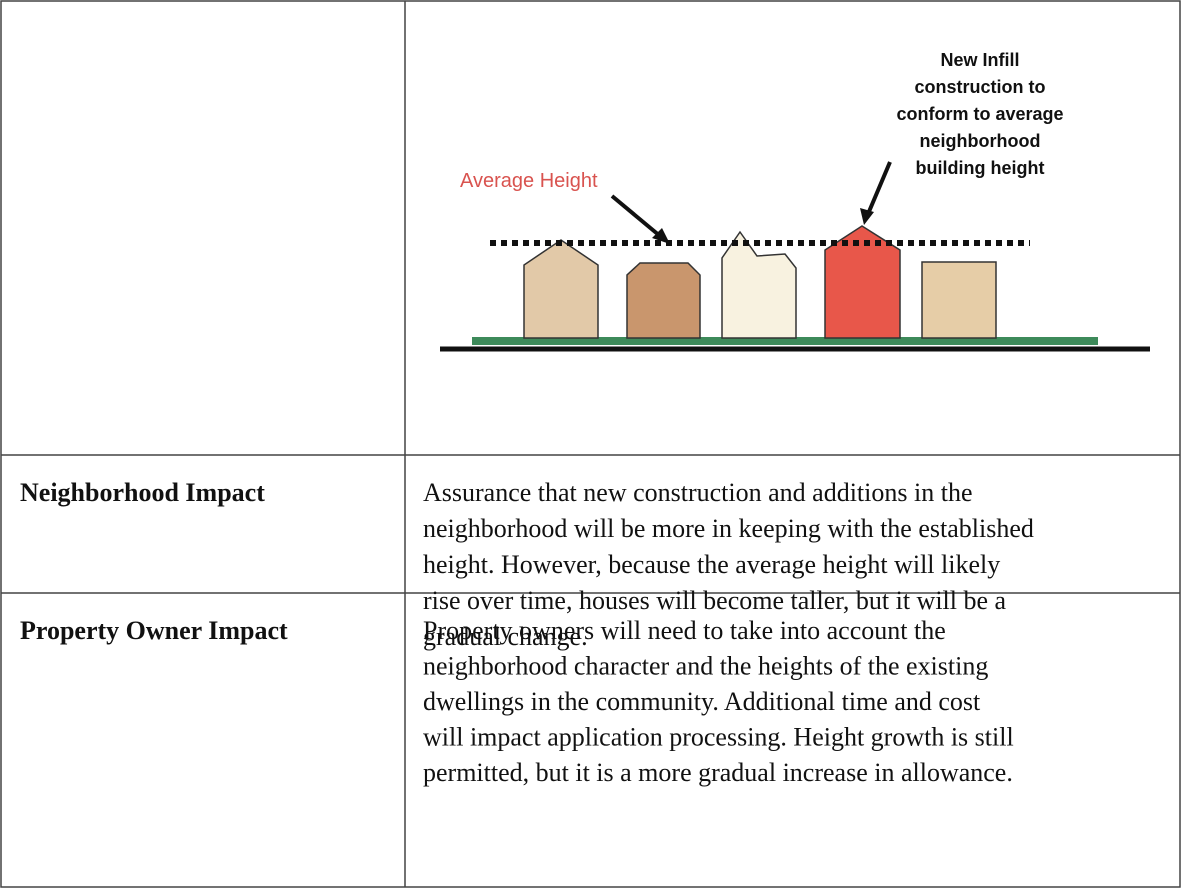  Describe the element at coordinates (529, 181) in the screenshot. I see `average-height-label: Average Height` at that location.